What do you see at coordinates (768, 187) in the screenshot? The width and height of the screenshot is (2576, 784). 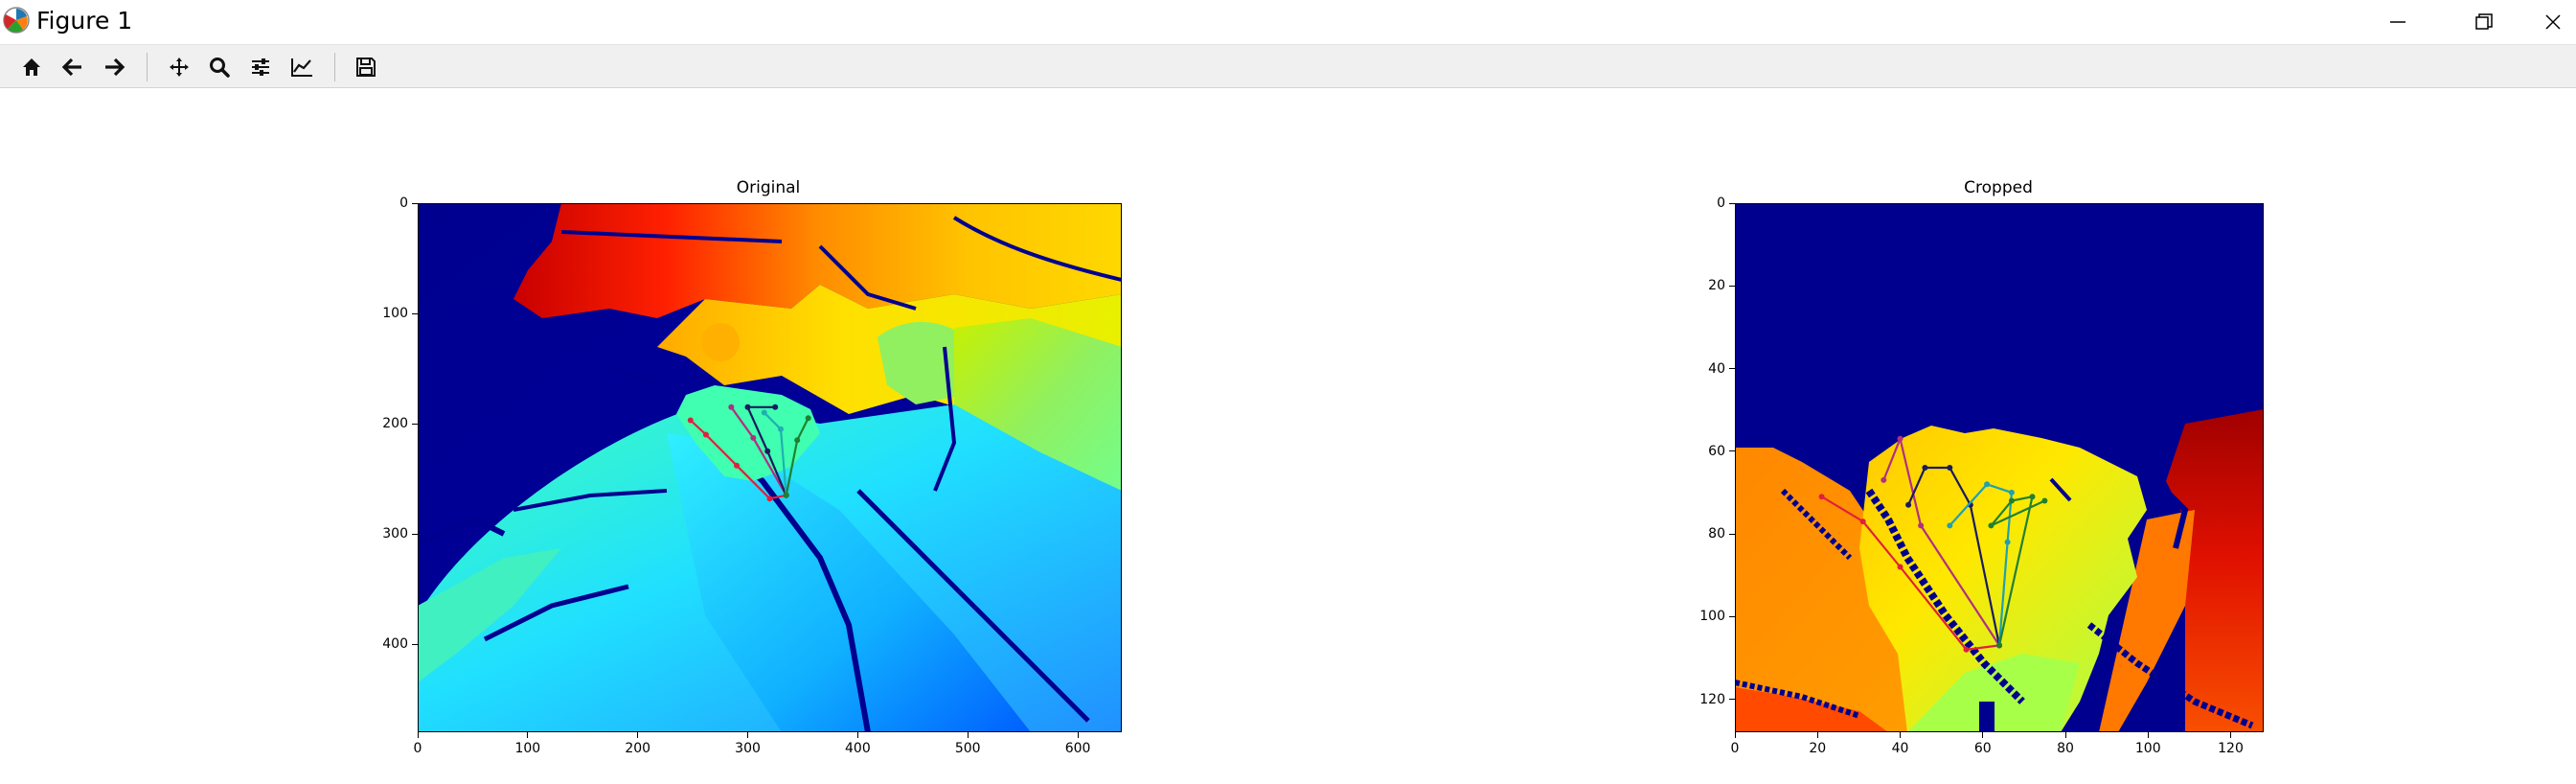 I see `axes-title-original: Original` at bounding box center [768, 187].